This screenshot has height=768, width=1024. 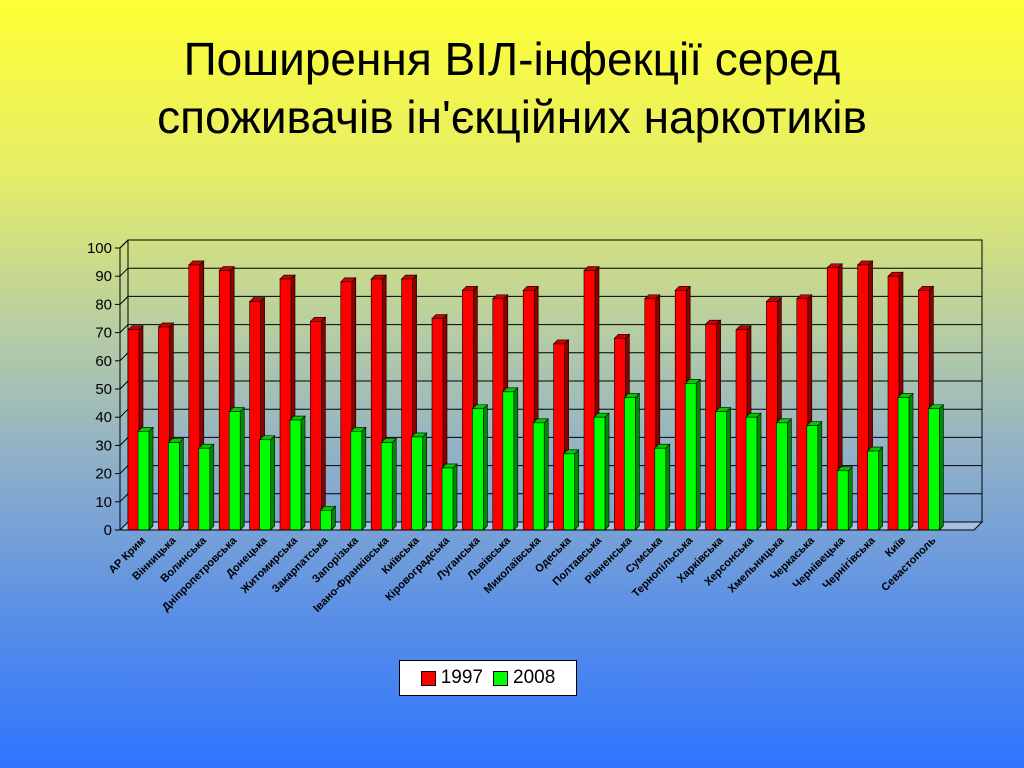 What do you see at coordinates (534, 677) in the screenshot?
I see `legend-label-2008: 2008` at bounding box center [534, 677].